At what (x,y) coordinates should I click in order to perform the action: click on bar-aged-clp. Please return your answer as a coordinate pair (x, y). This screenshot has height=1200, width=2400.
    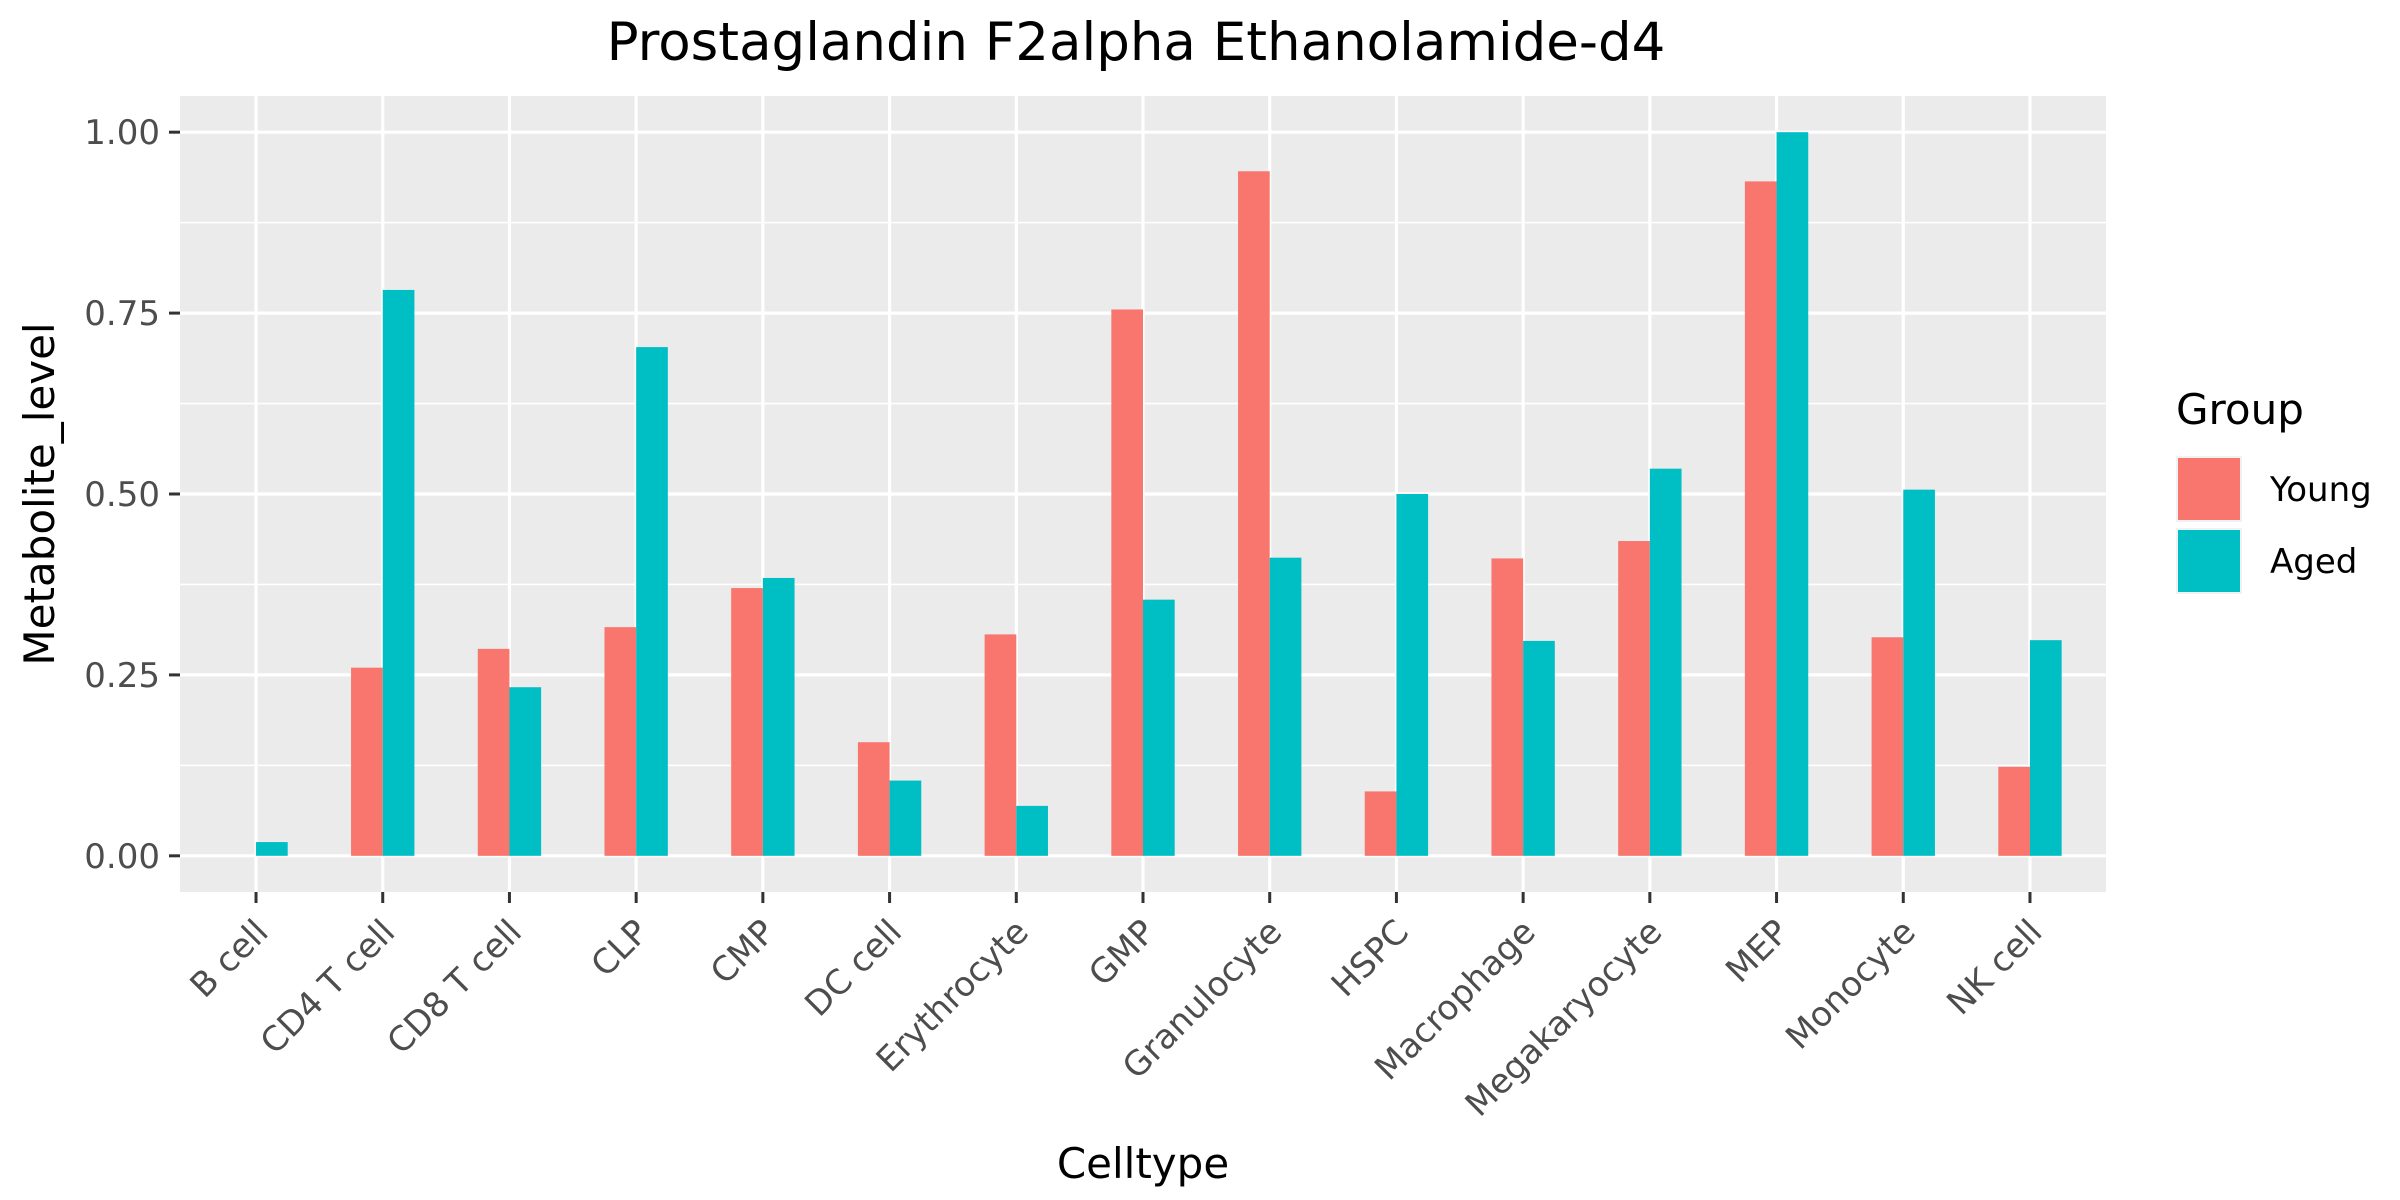
    Looking at the image, I should click on (652, 601).